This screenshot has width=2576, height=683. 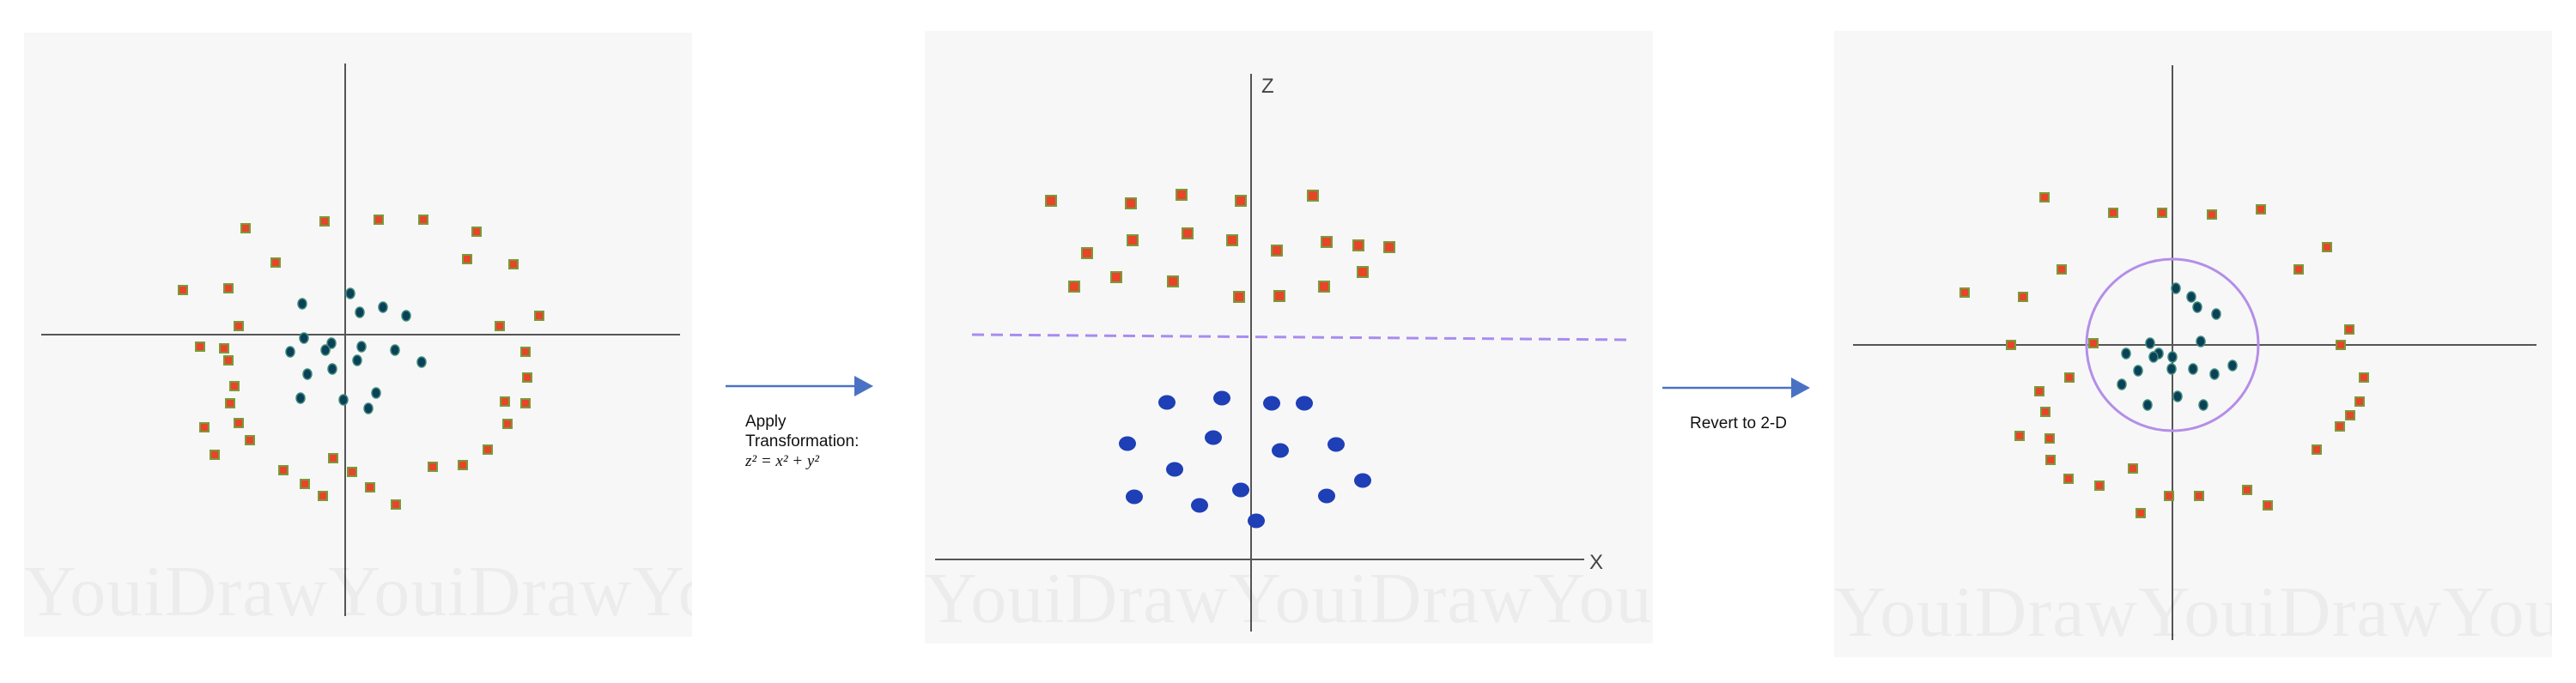 I want to click on revert-arrow, so click(x=1736, y=388).